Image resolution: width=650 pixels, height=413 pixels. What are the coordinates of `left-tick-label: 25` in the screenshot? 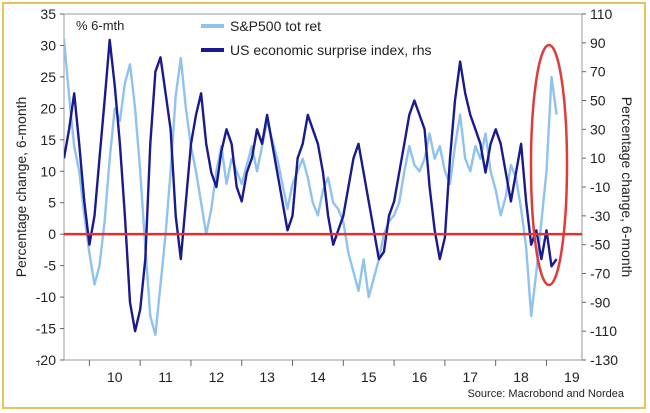 It's located at (48, 77).